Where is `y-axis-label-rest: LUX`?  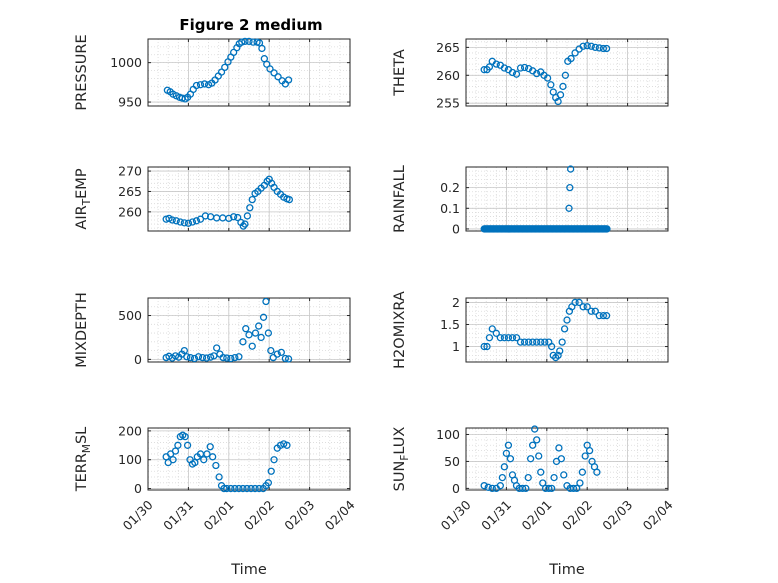 y-axis-label-rest: LUX is located at coordinates (400, 441).